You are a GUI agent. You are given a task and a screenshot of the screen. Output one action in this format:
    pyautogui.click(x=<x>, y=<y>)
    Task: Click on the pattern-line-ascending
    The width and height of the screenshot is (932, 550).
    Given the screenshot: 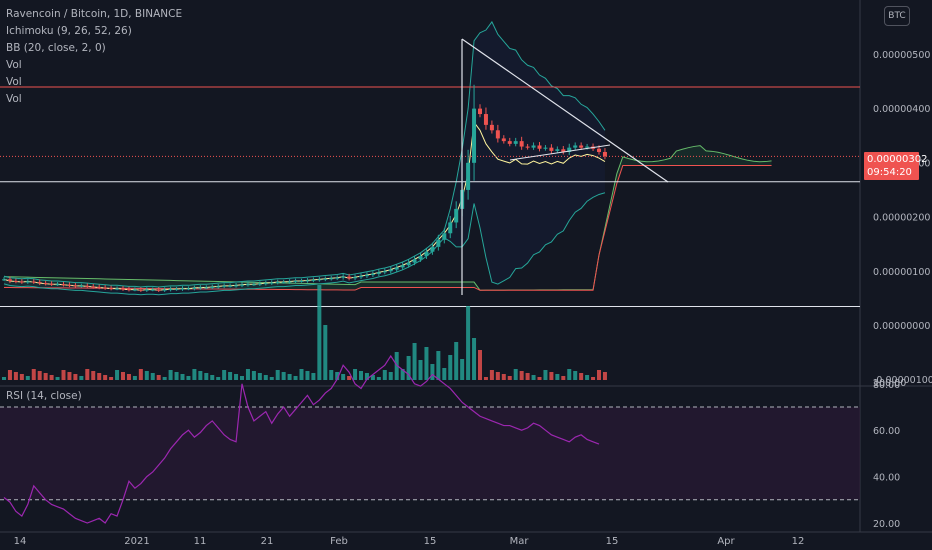 What is the action you would take?
    pyautogui.click(x=560, y=152)
    